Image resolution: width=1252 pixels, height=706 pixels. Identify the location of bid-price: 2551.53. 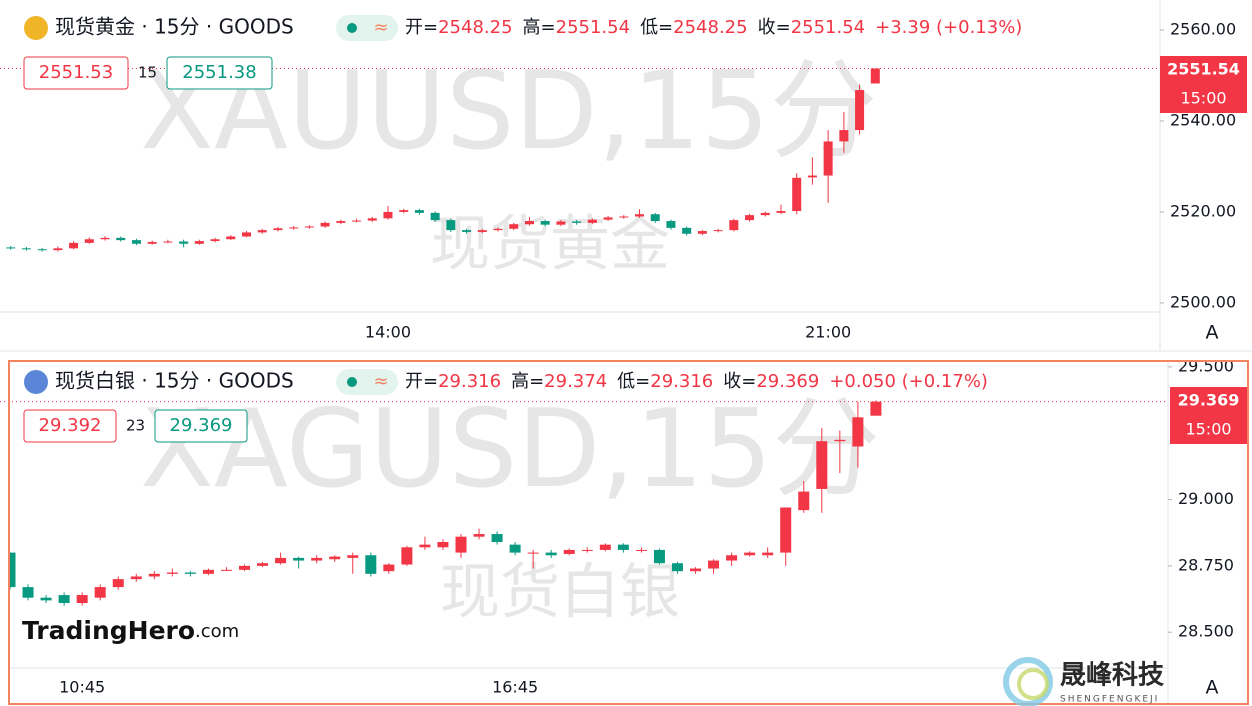
(76, 72).